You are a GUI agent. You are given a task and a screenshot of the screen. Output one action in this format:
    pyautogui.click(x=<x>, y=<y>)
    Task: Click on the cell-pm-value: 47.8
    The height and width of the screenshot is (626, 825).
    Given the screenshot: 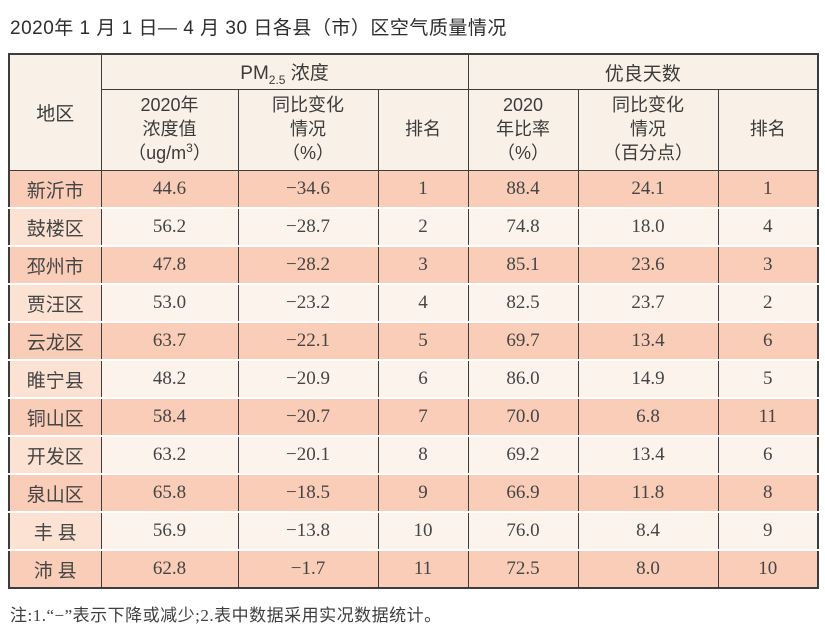 What is the action you would take?
    pyautogui.click(x=169, y=265)
    